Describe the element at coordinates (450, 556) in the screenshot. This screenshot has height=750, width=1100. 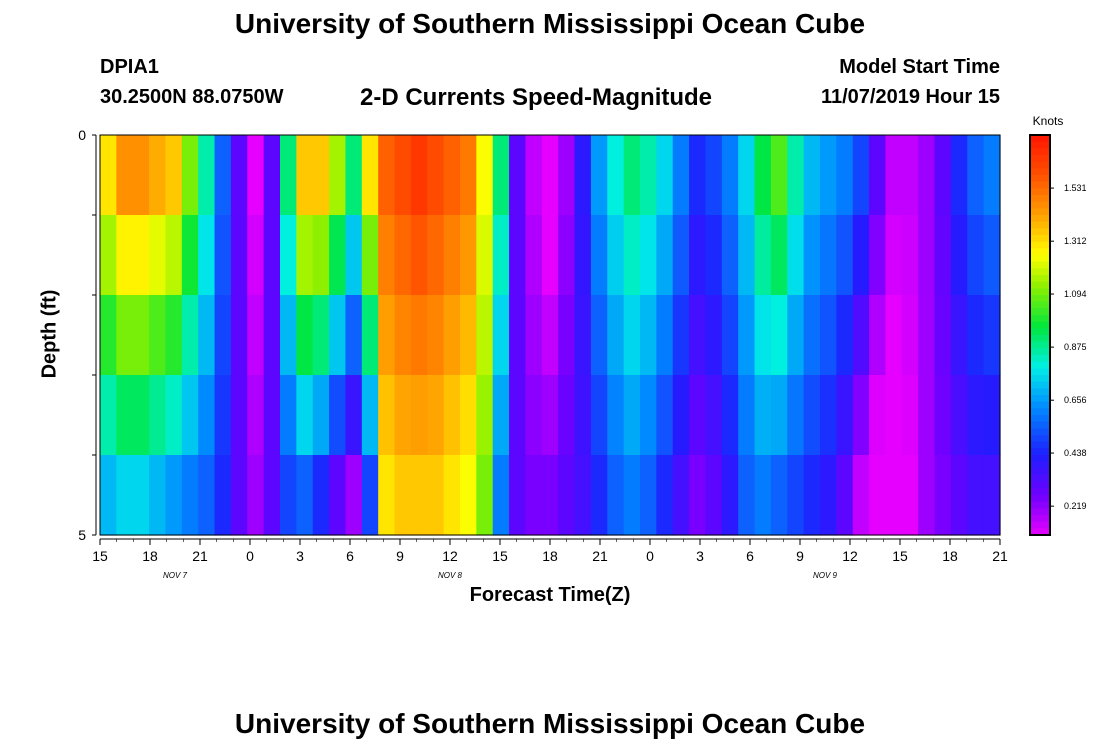
I see `x-tick-label: 12` at that location.